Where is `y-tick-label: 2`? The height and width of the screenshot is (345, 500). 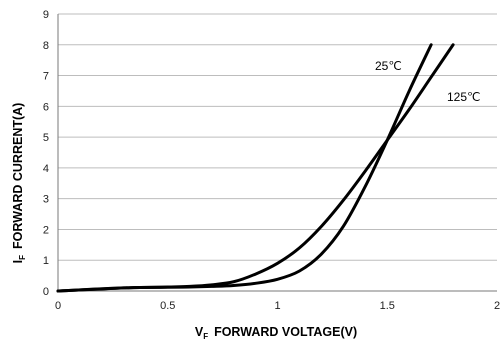
y-tick-label: 2 is located at coordinates (46, 230).